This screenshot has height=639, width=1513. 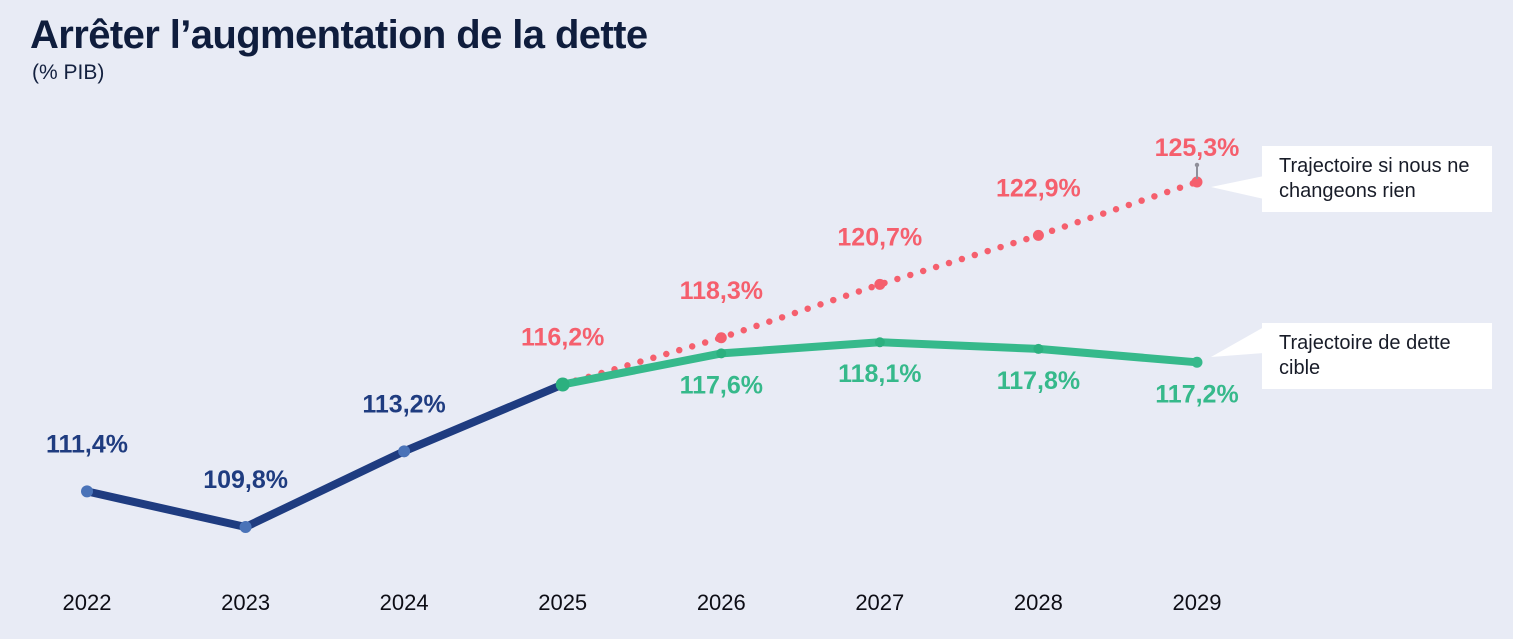 What do you see at coordinates (1197, 362) in the screenshot?
I see `marker-target-2029` at bounding box center [1197, 362].